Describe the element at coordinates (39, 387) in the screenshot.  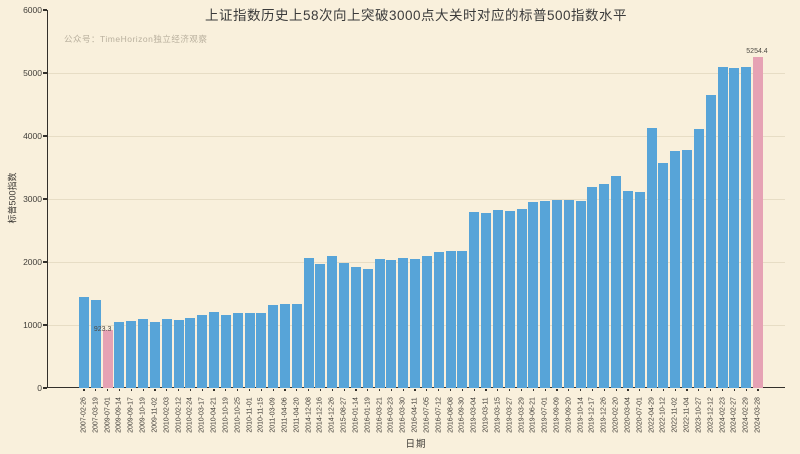
I see `y-tick-label: 0` at that location.